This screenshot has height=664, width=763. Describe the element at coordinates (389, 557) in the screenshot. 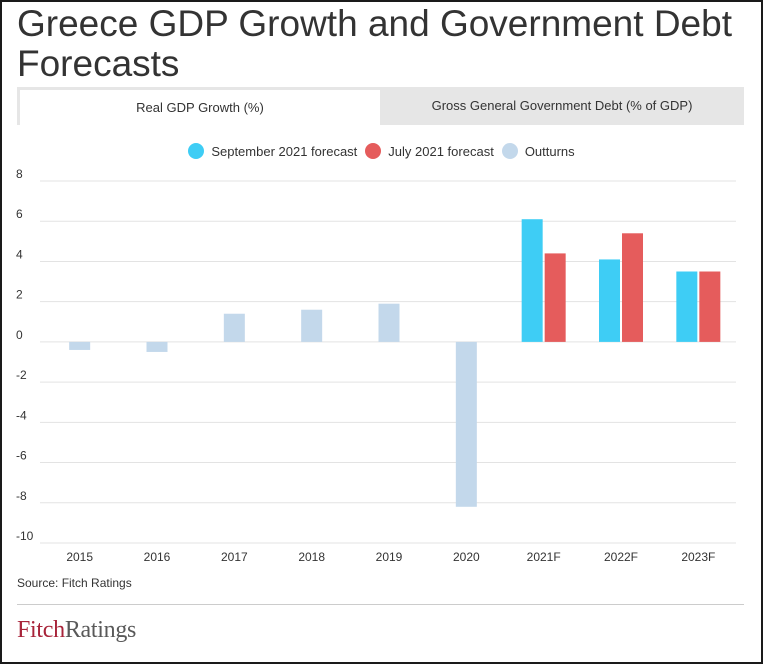

I see `x-tick-label: 2019` at that location.